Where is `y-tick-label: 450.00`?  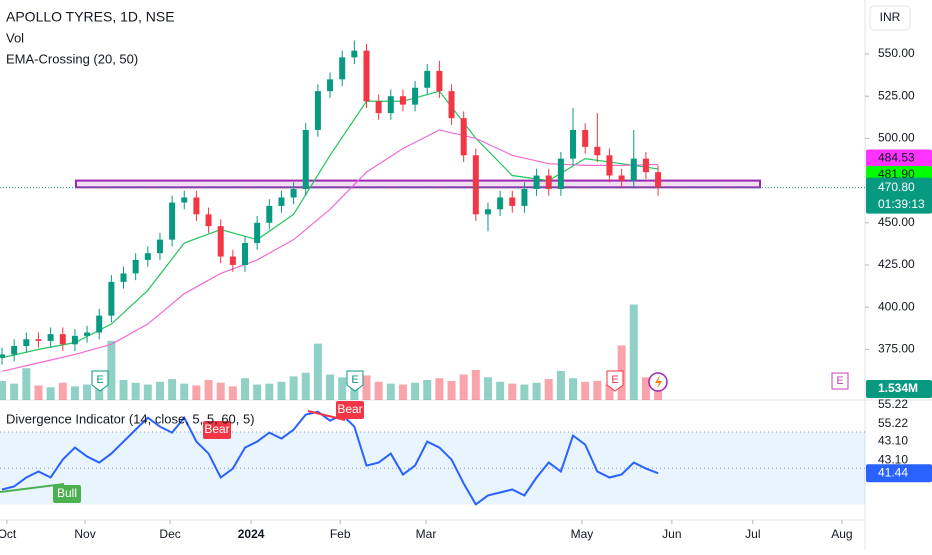
y-tick-label: 450.00 is located at coordinates (896, 222).